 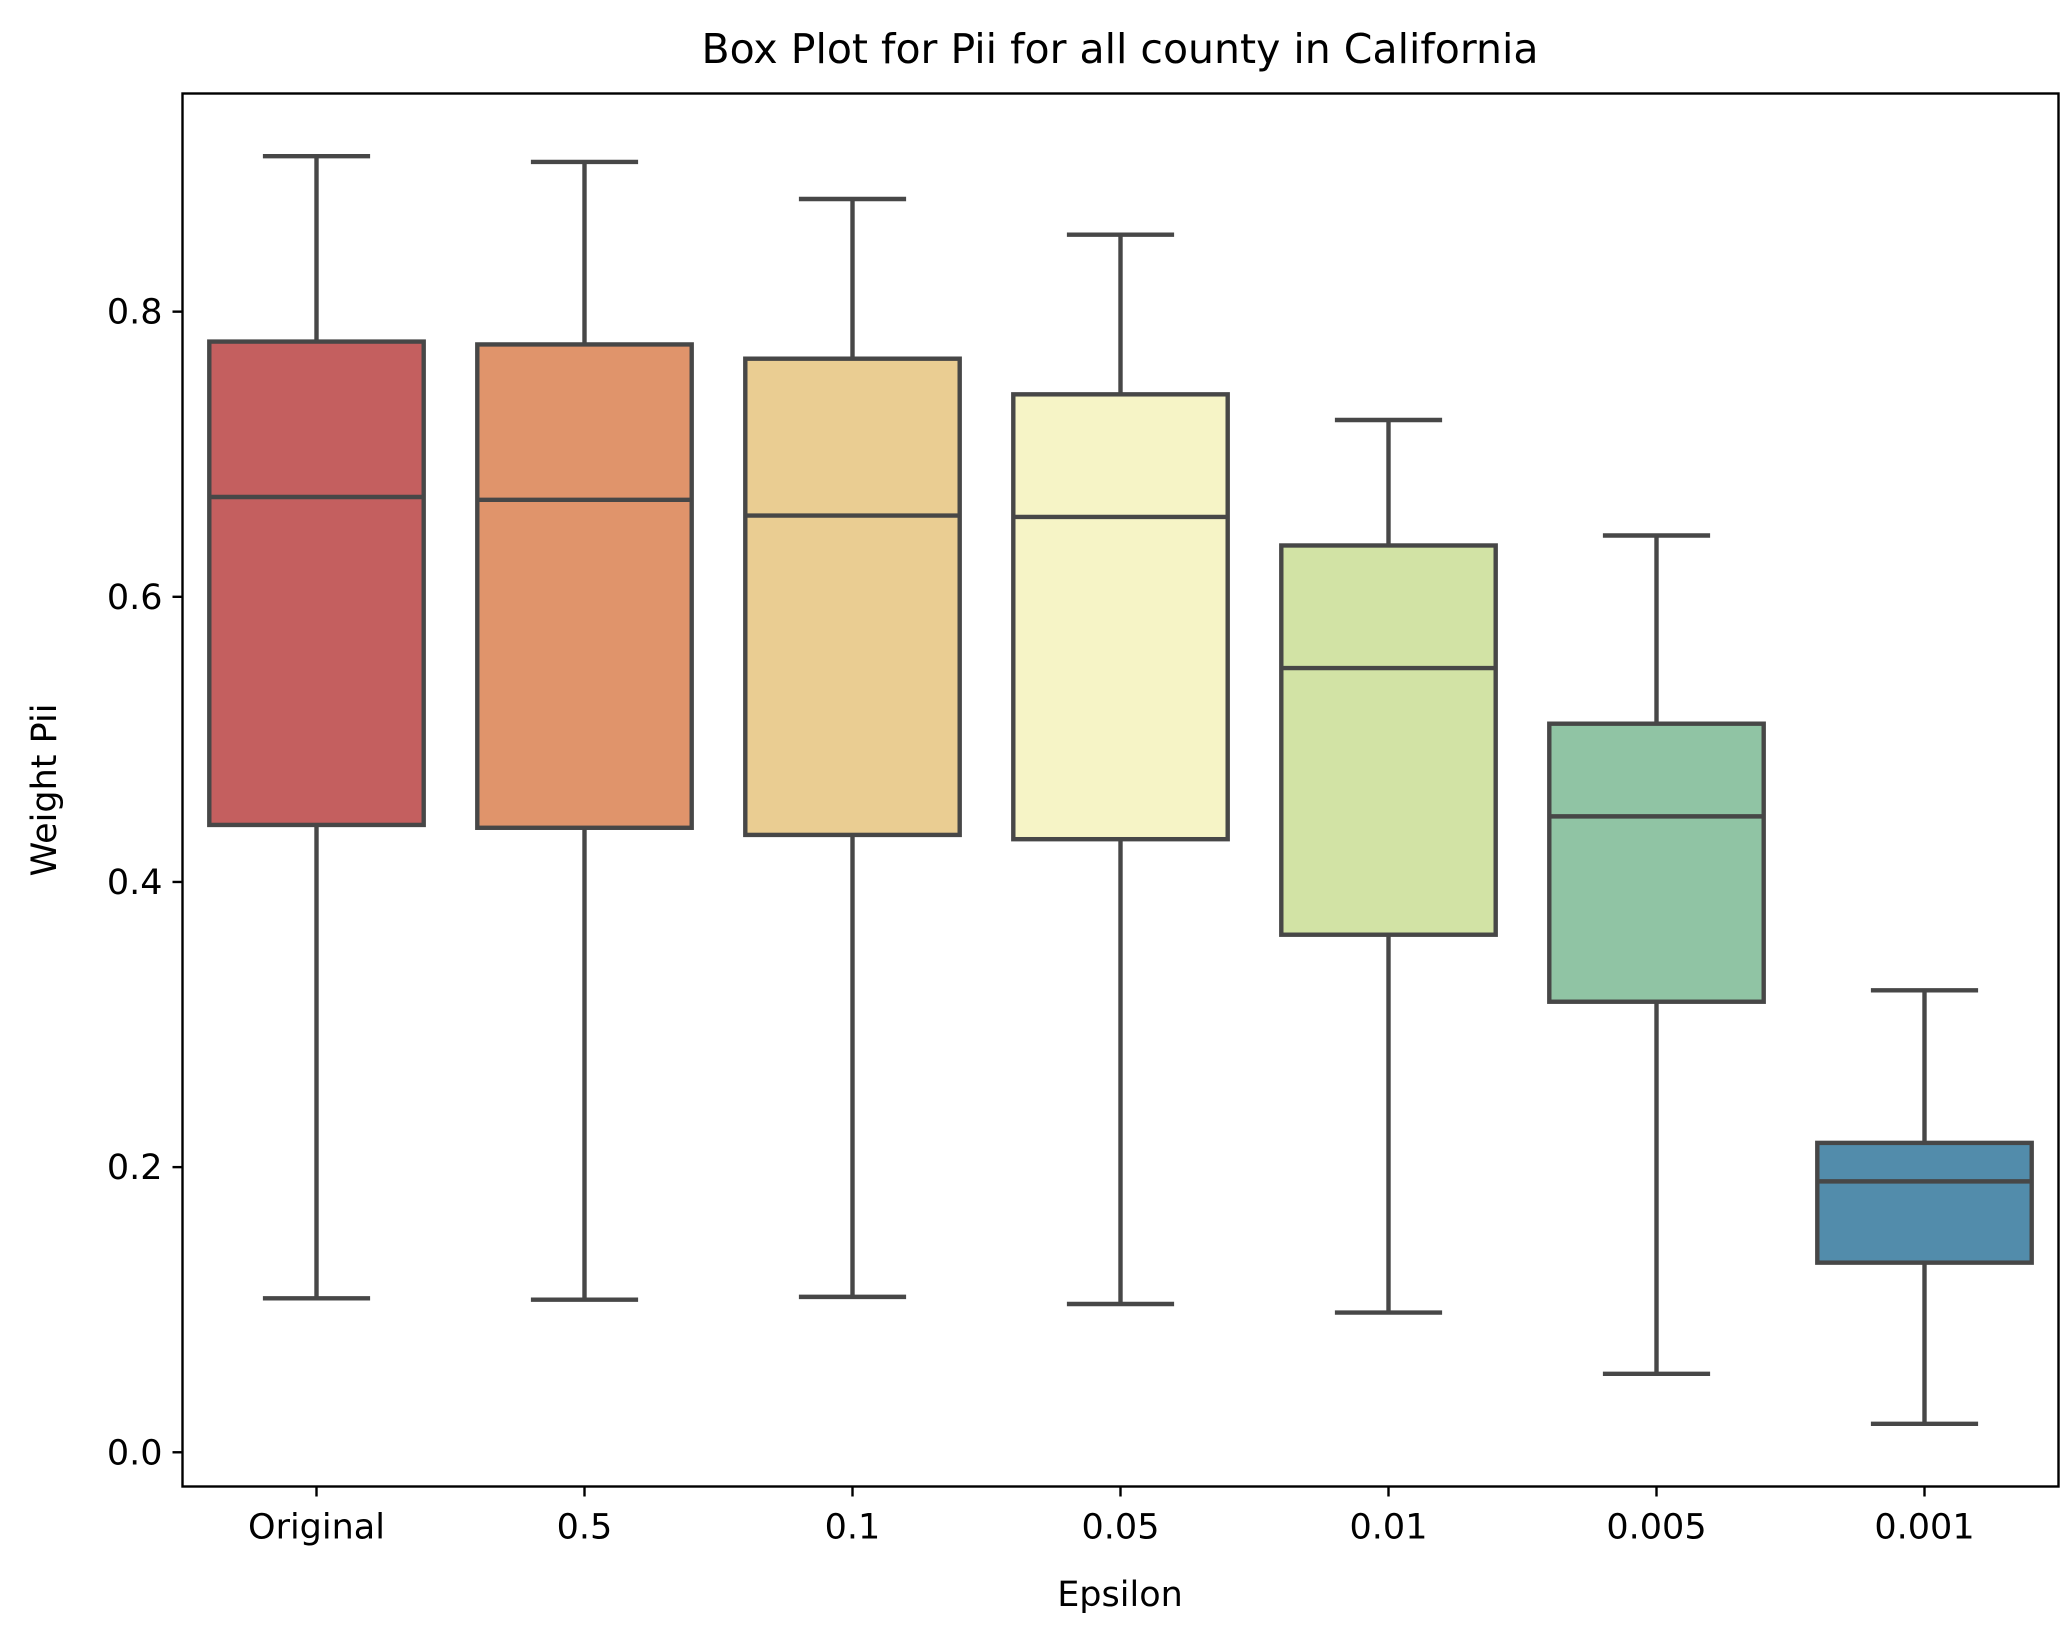 I want to click on y-tick-label: 0.8, so click(x=135, y=313).